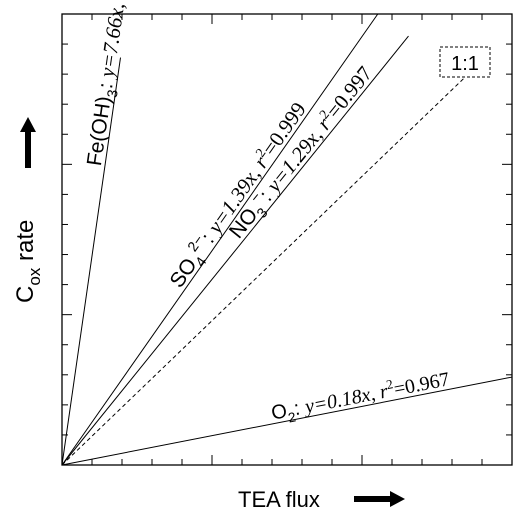 This screenshot has height=518, width=516. What do you see at coordinates (292, 417) in the screenshot?
I see `series-species-subscript: 2` at bounding box center [292, 417].